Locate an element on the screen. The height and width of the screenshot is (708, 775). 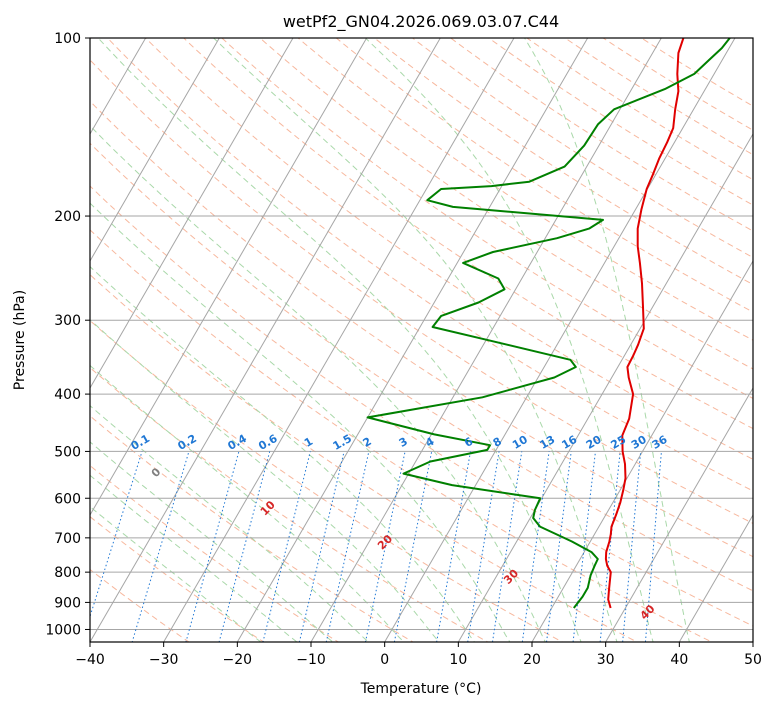
x-tick-label: −40 is located at coordinates (90, 660).